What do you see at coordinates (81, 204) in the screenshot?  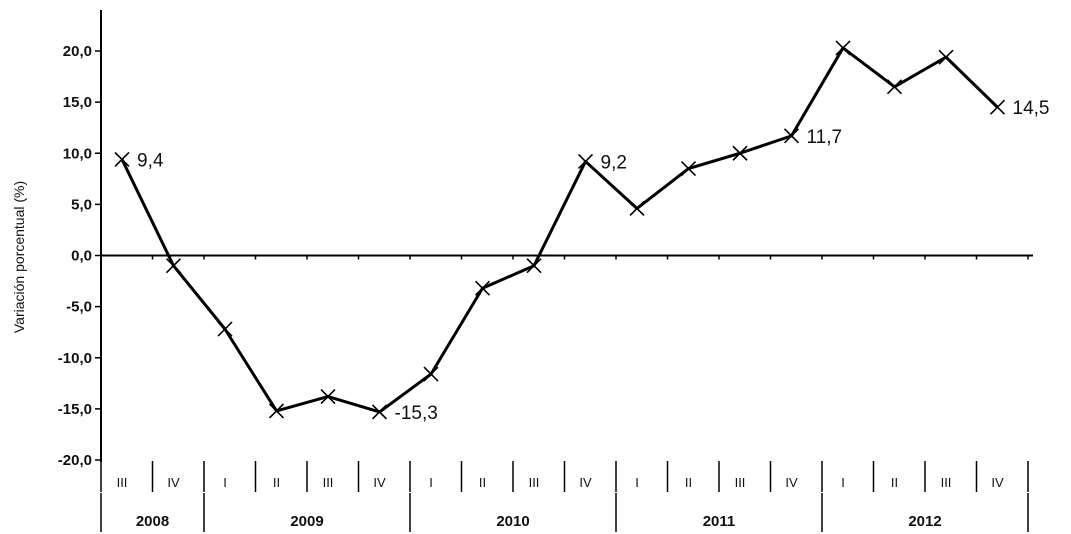 I see `y-tick-label: 5,0` at bounding box center [81, 204].